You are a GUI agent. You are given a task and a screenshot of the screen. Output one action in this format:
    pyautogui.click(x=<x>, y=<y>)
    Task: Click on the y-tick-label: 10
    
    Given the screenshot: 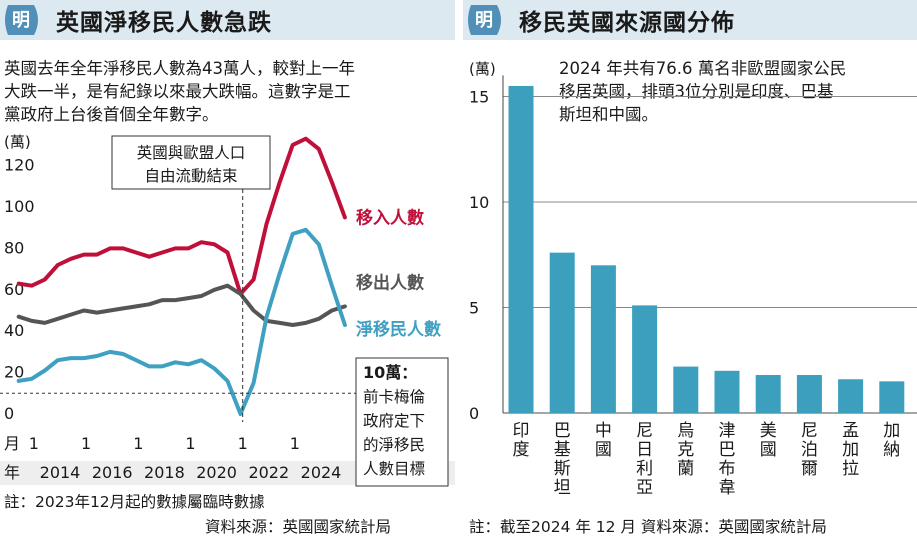 What is the action you would take?
    pyautogui.click(x=479, y=202)
    